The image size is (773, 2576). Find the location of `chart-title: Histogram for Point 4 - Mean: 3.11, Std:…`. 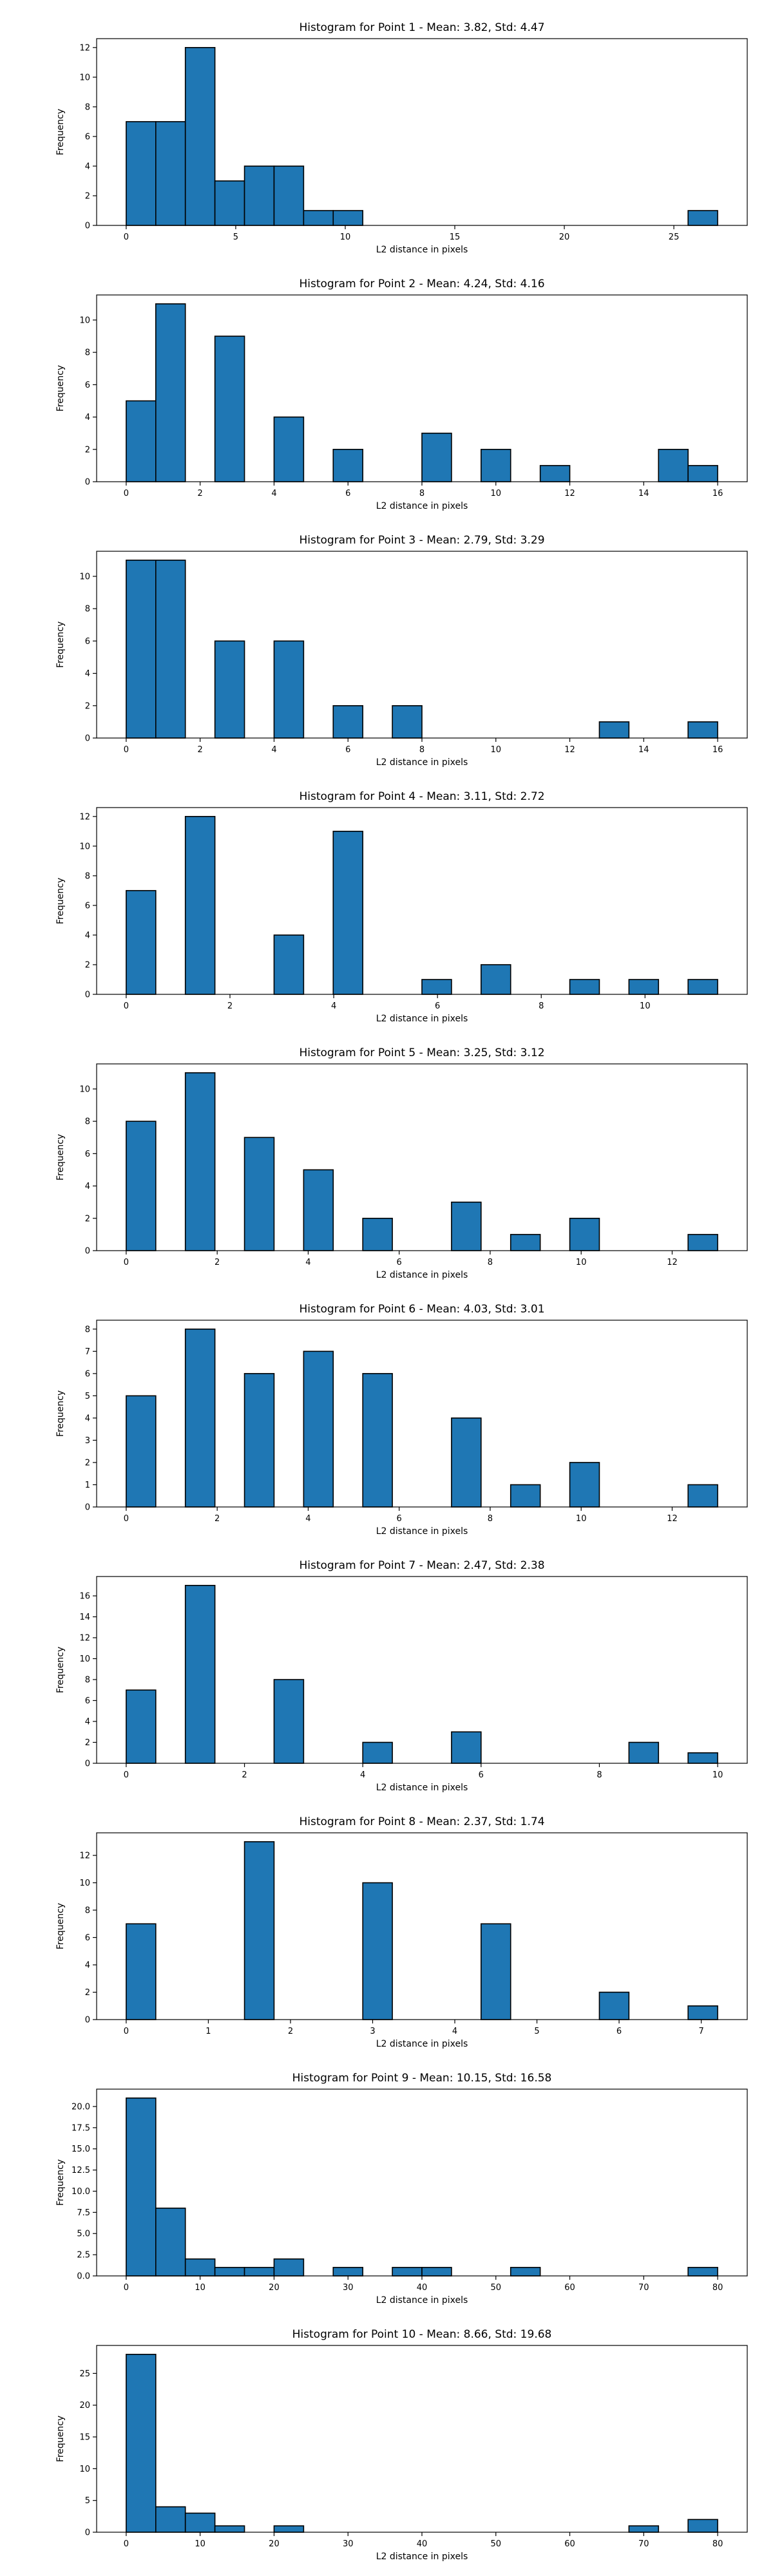

chart-title: Histogram for Point 4 - Mean: 3.11, Std:… is located at coordinates (421, 796).